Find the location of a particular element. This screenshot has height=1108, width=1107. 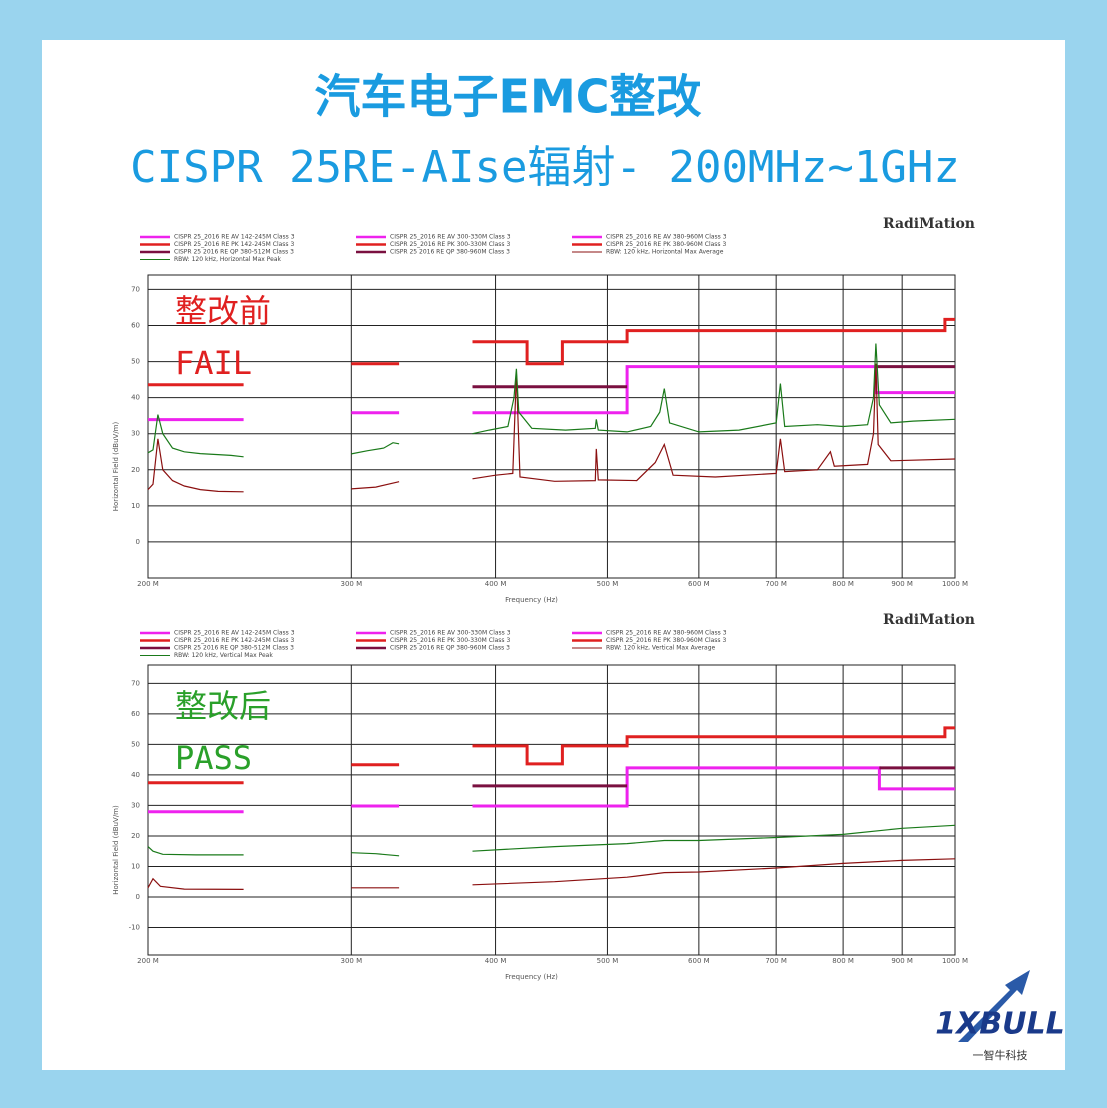

title-line: 汽车电子EMC整改 is located at coordinates (508, 97).